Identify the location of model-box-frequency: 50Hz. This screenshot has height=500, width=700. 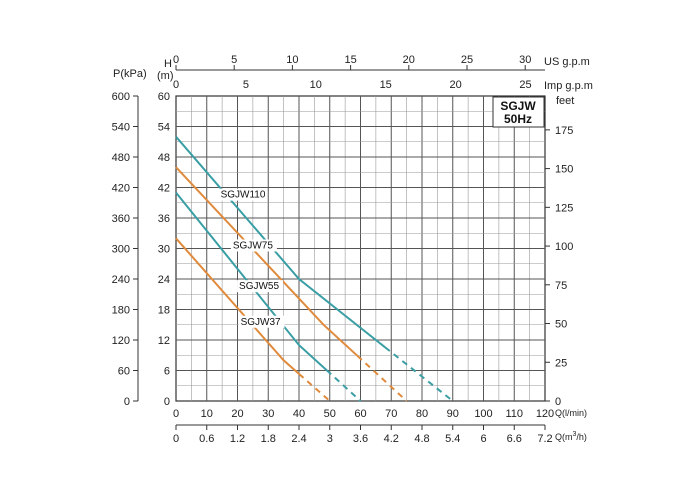
(518, 119).